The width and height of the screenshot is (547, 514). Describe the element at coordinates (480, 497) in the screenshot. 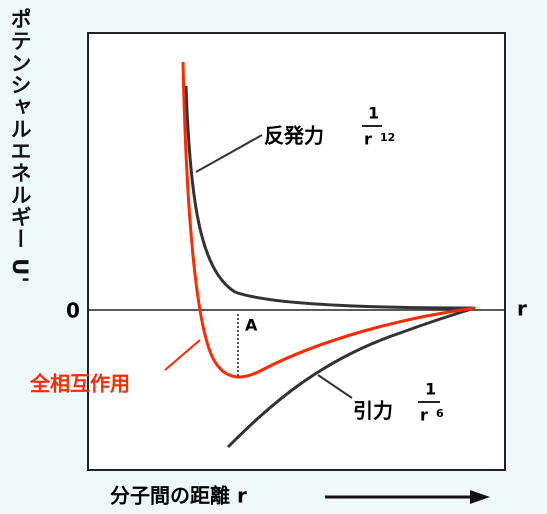

I see `arrow-head` at that location.